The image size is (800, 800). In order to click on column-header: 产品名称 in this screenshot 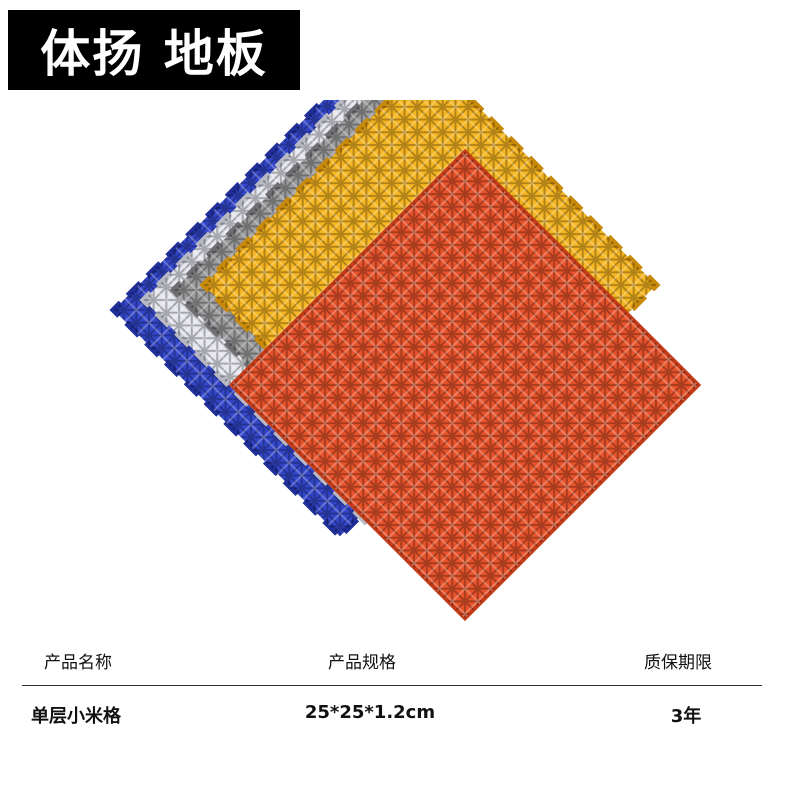, I will do `click(78, 663)`.